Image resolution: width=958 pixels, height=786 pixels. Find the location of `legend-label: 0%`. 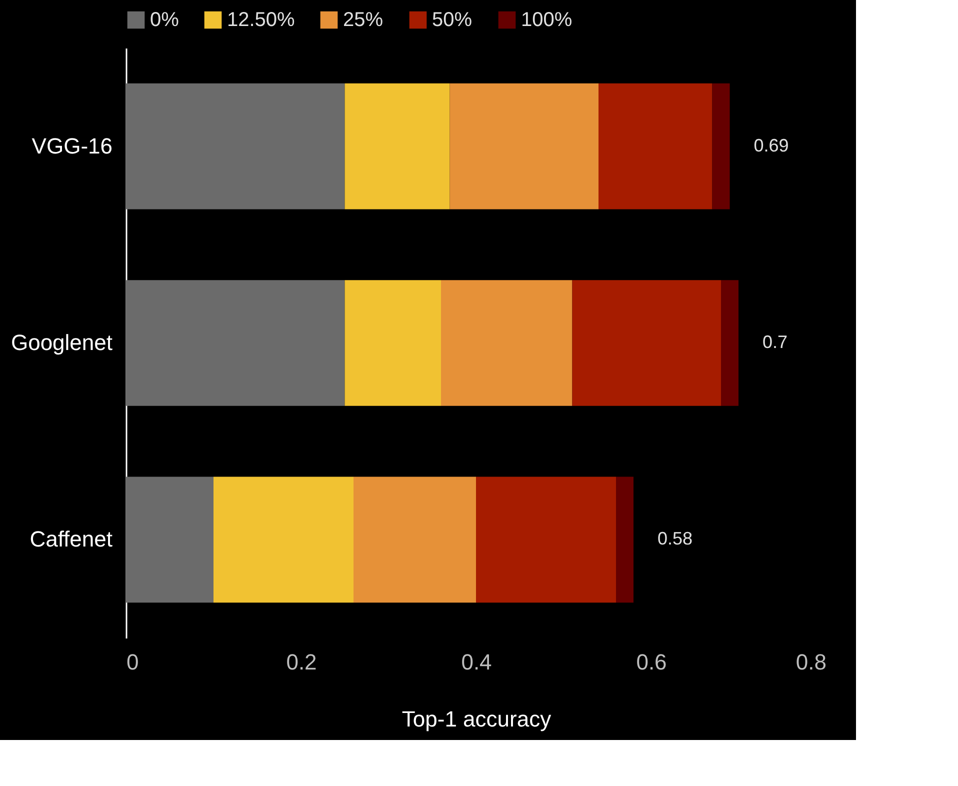

legend-label: 0% is located at coordinates (165, 20).